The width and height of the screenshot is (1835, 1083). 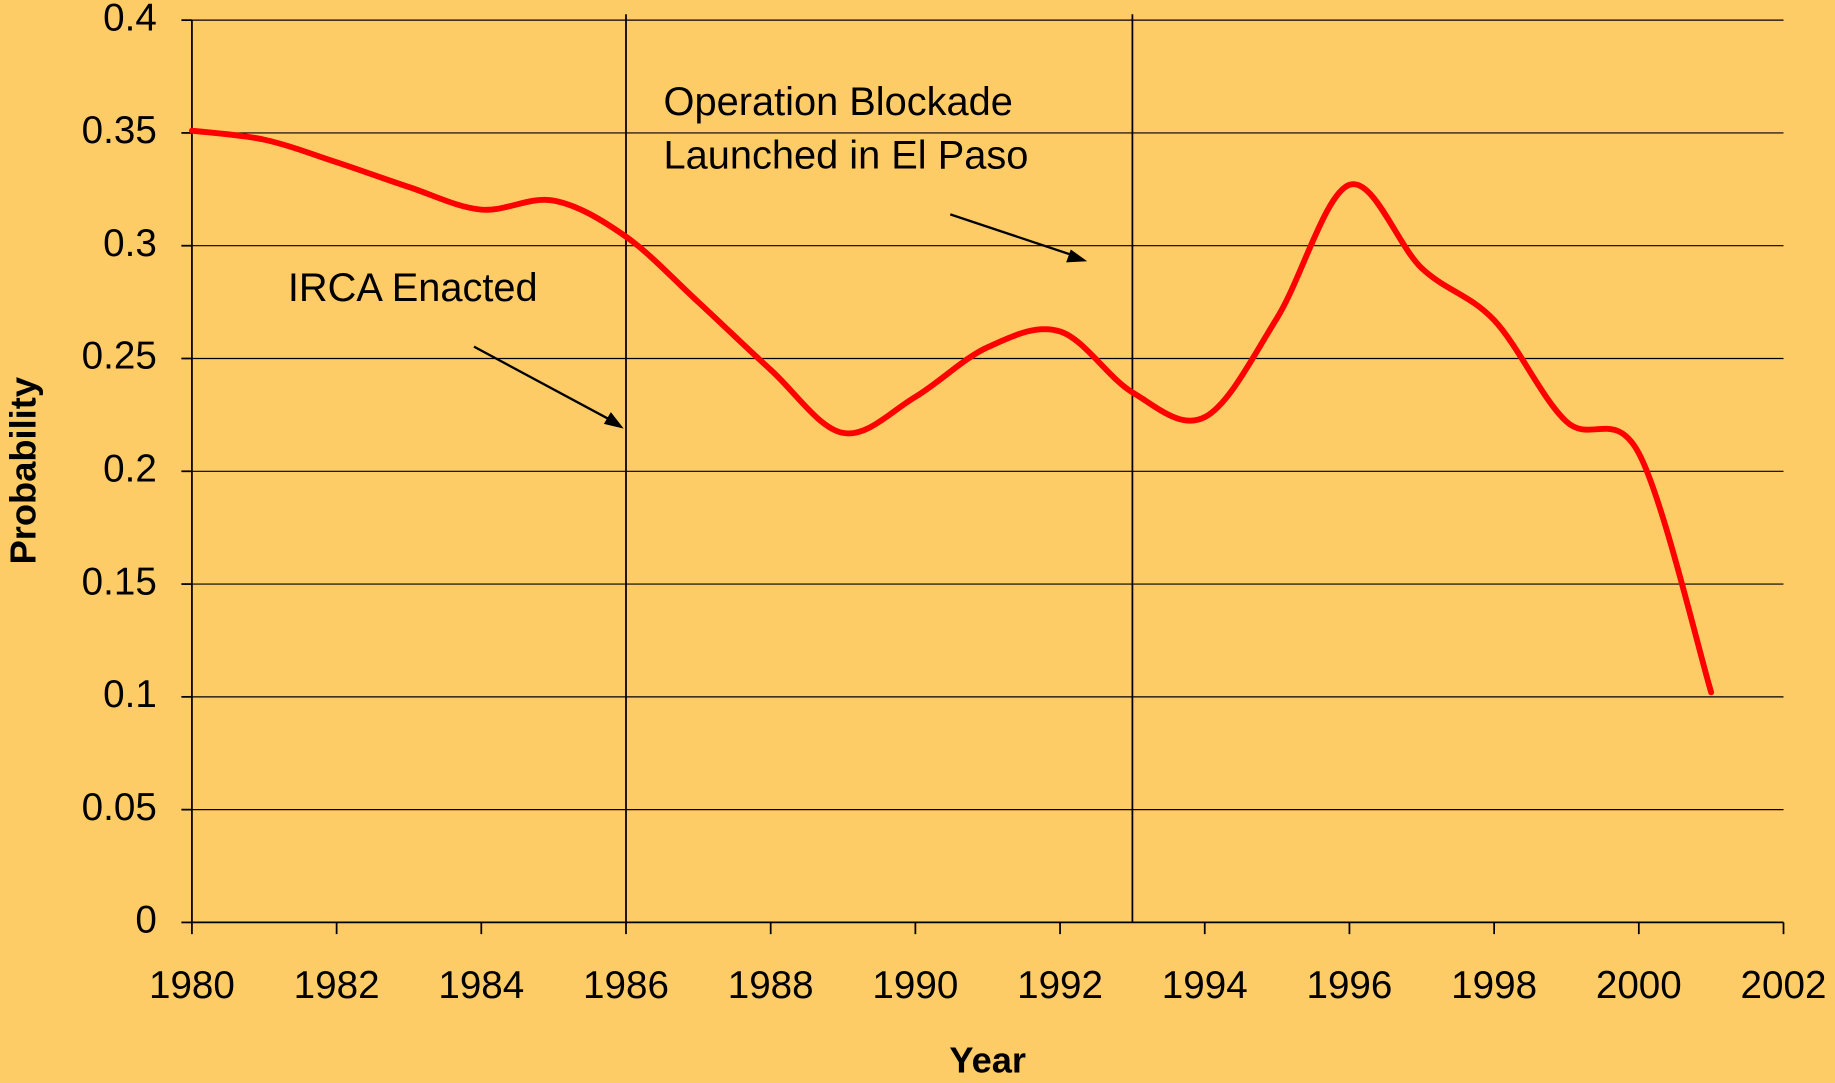 What do you see at coordinates (846, 156) in the screenshot?
I see `annotation-text: Launched in El Paso` at bounding box center [846, 156].